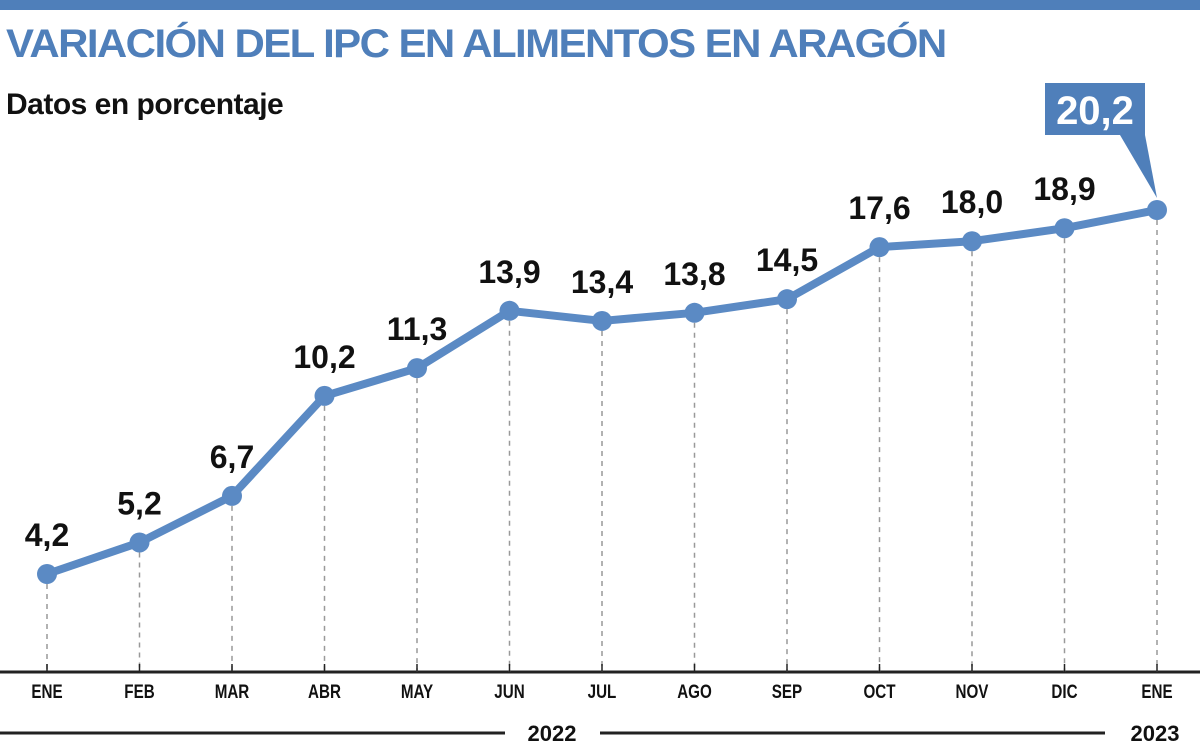  What do you see at coordinates (602, 282) in the screenshot?
I see `data-label: 13,4` at bounding box center [602, 282].